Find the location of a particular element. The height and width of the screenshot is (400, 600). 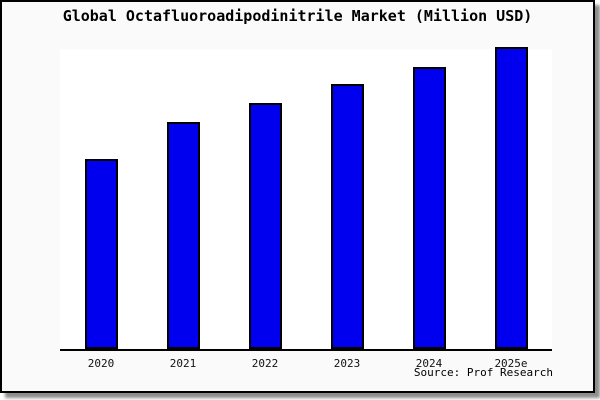

bar-2020 is located at coordinates (101, 254).